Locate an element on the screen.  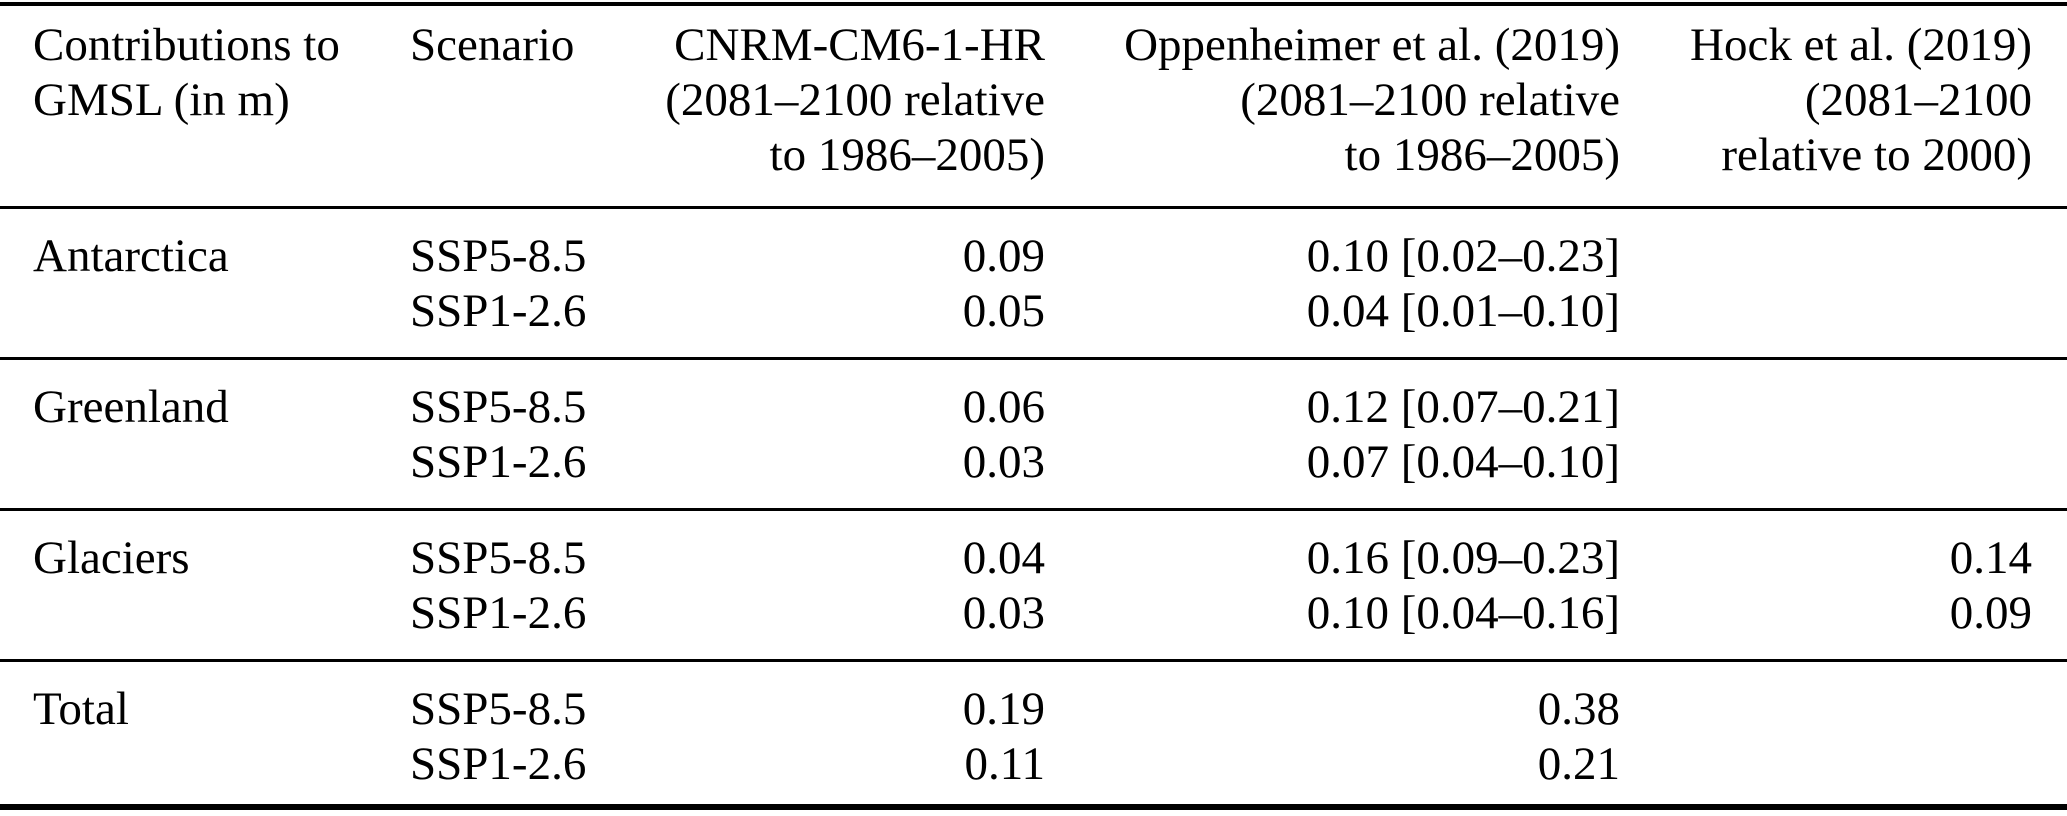
table-row-greenland-ssp5-8.5: Greenland SSP5-8.5 0.06 0.12 [0.07–0.21] is located at coordinates (1033, 397).